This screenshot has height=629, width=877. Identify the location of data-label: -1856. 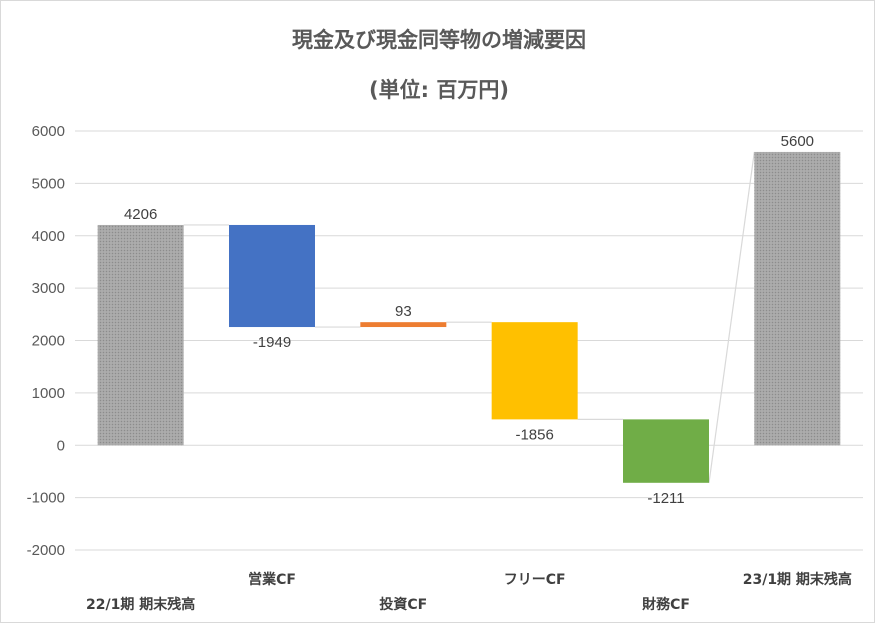
(534, 434).